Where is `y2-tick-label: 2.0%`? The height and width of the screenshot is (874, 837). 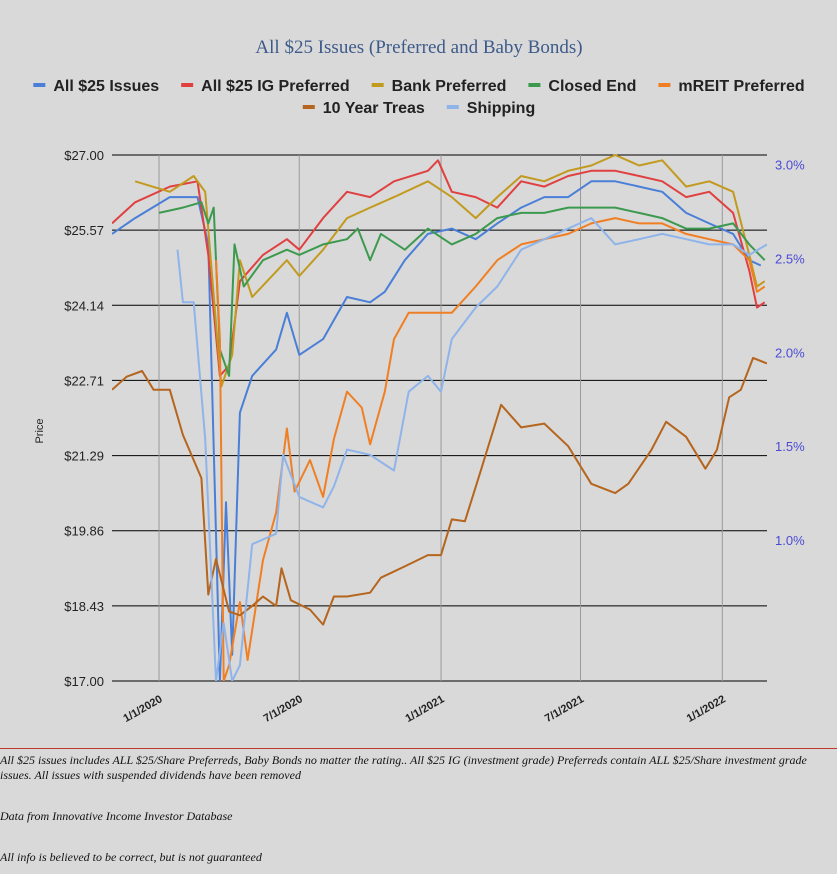 y2-tick-label: 2.0% is located at coordinates (790, 352).